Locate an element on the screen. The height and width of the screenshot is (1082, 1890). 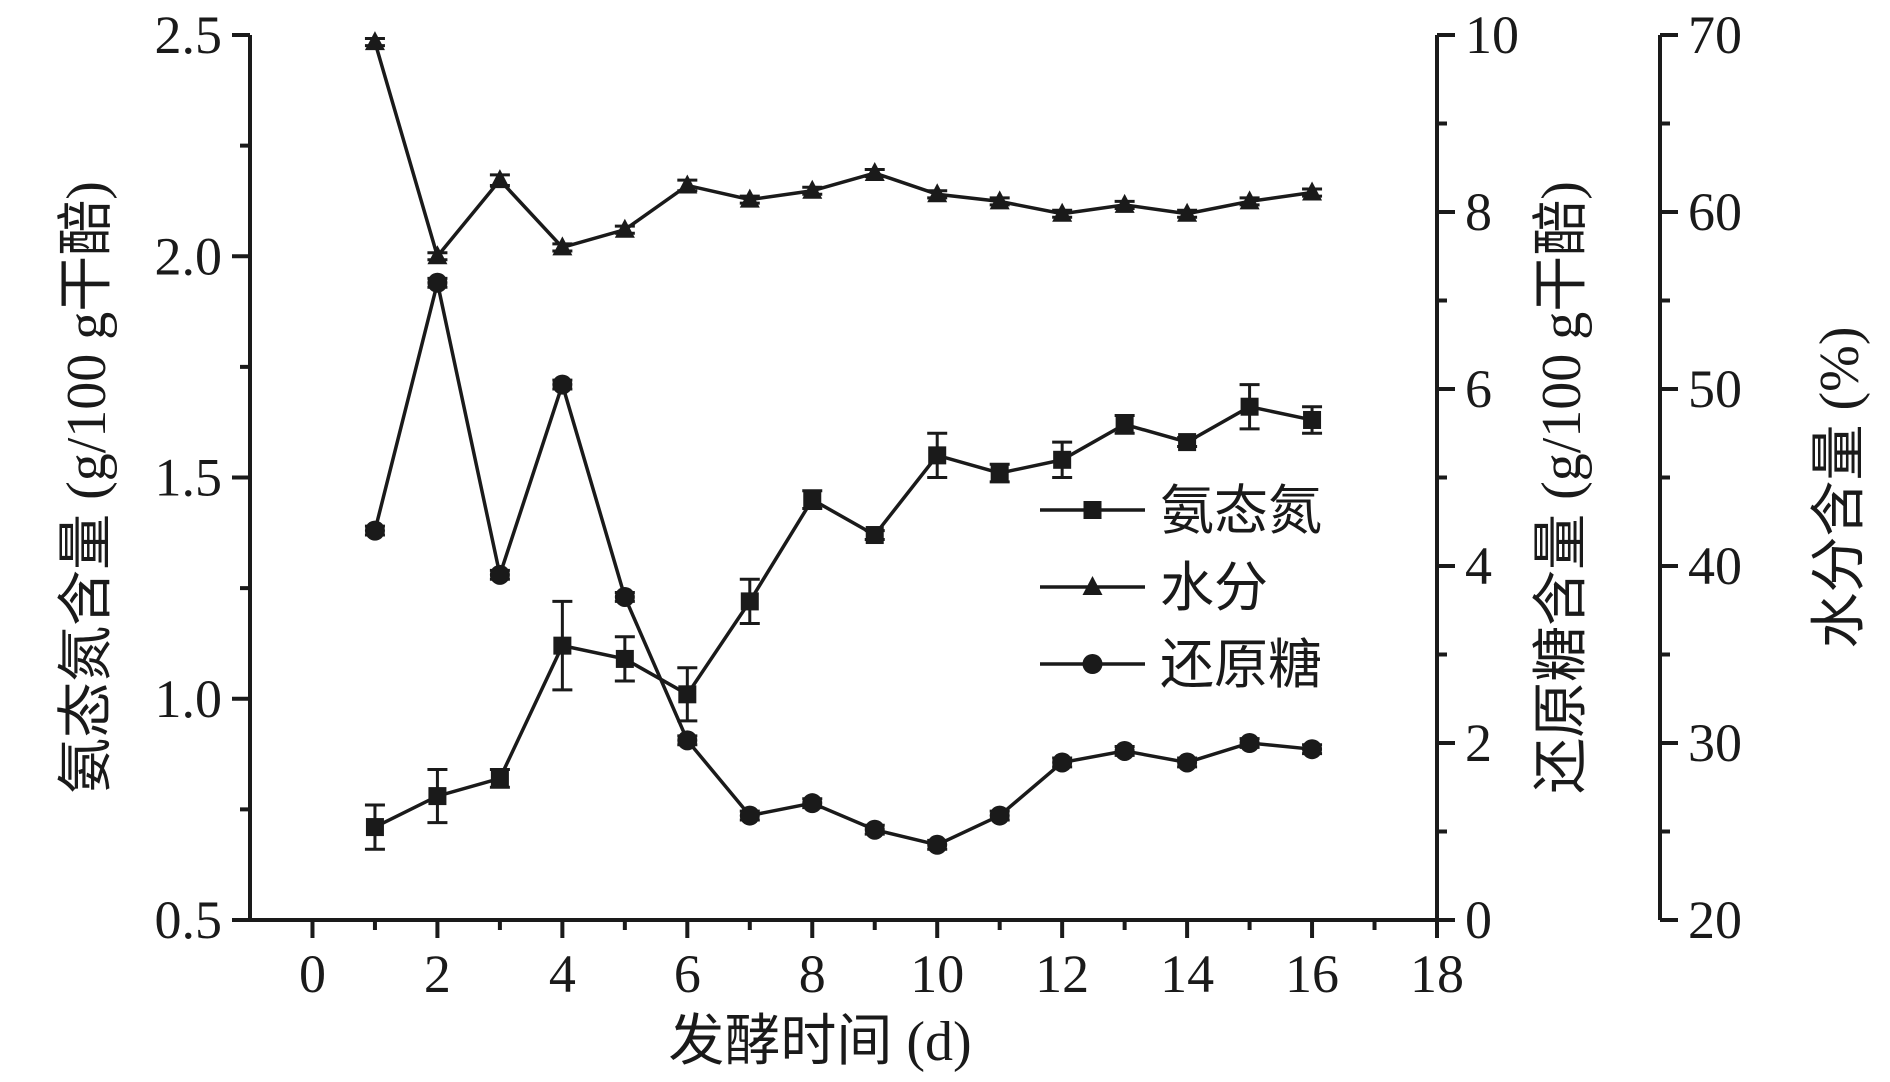
x-axis-title: 发酵时间 (d) is located at coordinates (819, 1042).